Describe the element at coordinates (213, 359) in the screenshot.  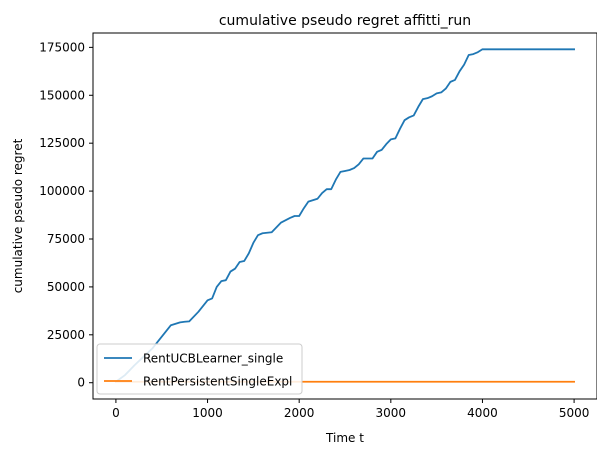
I see `legend-label-ucb: RentUCBLearner_single` at that location.